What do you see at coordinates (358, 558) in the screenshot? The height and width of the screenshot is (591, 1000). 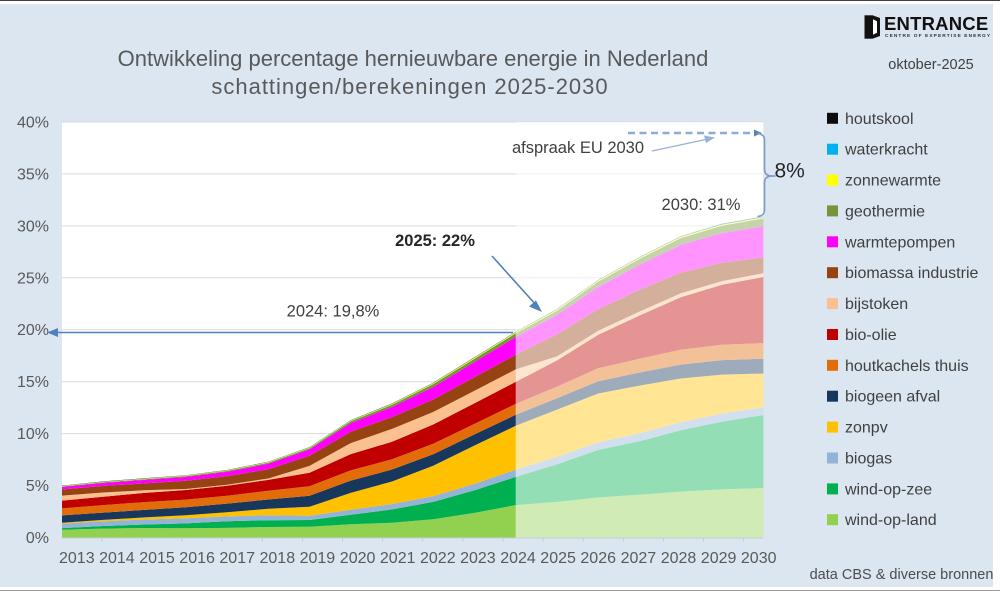 I see `svg-text: 2020` at bounding box center [358, 558].